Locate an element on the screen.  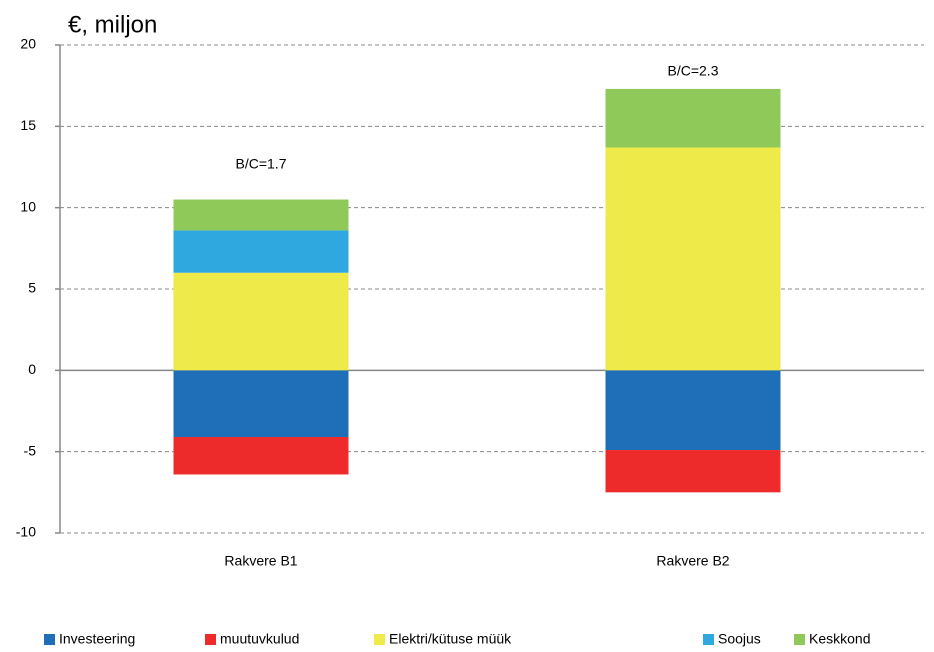
y-tick-label: 20 is located at coordinates (28, 44).